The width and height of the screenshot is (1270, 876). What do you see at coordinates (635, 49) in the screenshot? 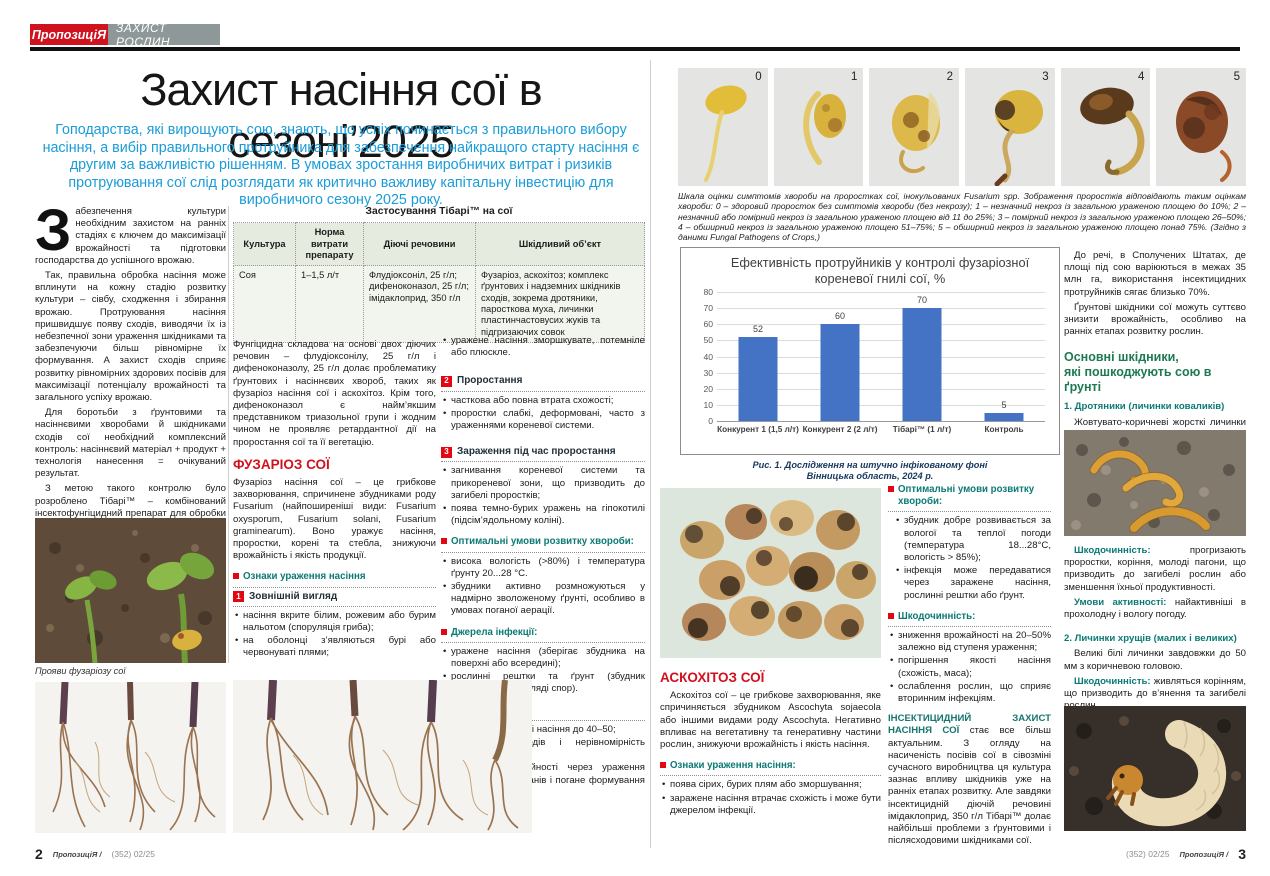
I see `masthead-rule` at bounding box center [635, 49].